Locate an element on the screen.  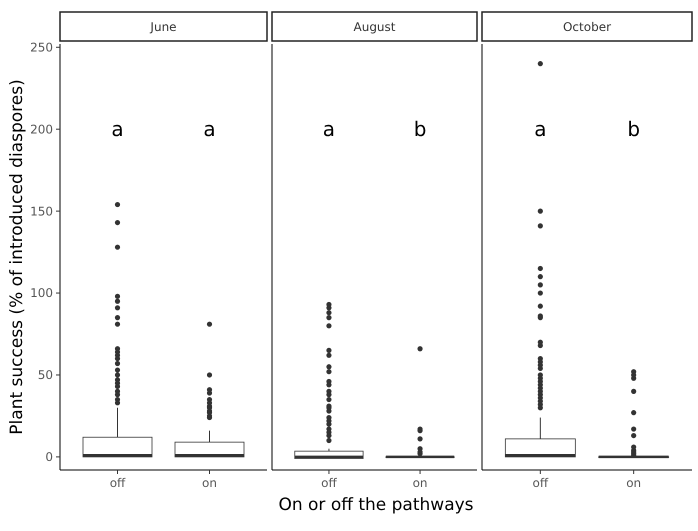
y-tick-label: 50 is located at coordinates (45, 375).